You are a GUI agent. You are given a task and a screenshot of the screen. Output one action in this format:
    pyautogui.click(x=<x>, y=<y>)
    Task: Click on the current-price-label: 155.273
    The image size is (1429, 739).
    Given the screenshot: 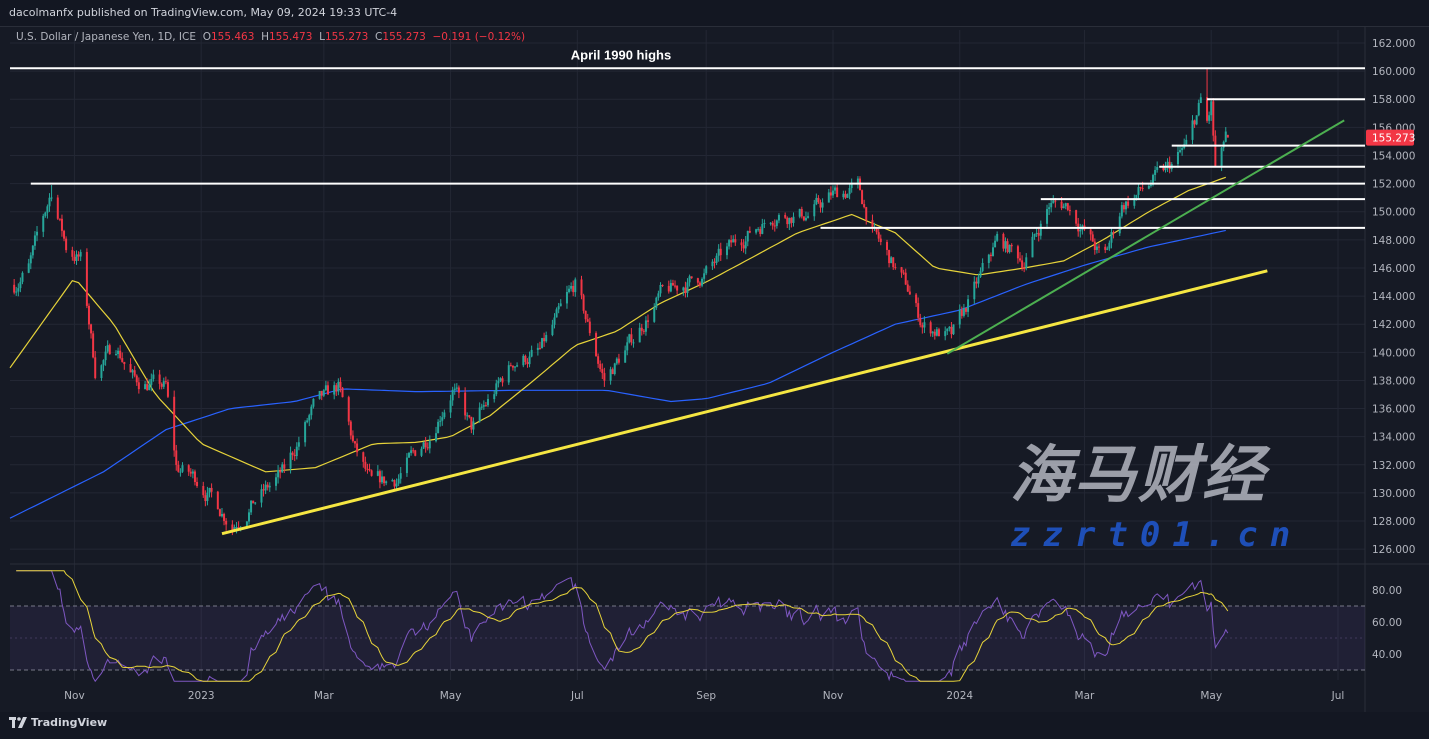 What is the action you would take?
    pyautogui.click(x=1393, y=139)
    